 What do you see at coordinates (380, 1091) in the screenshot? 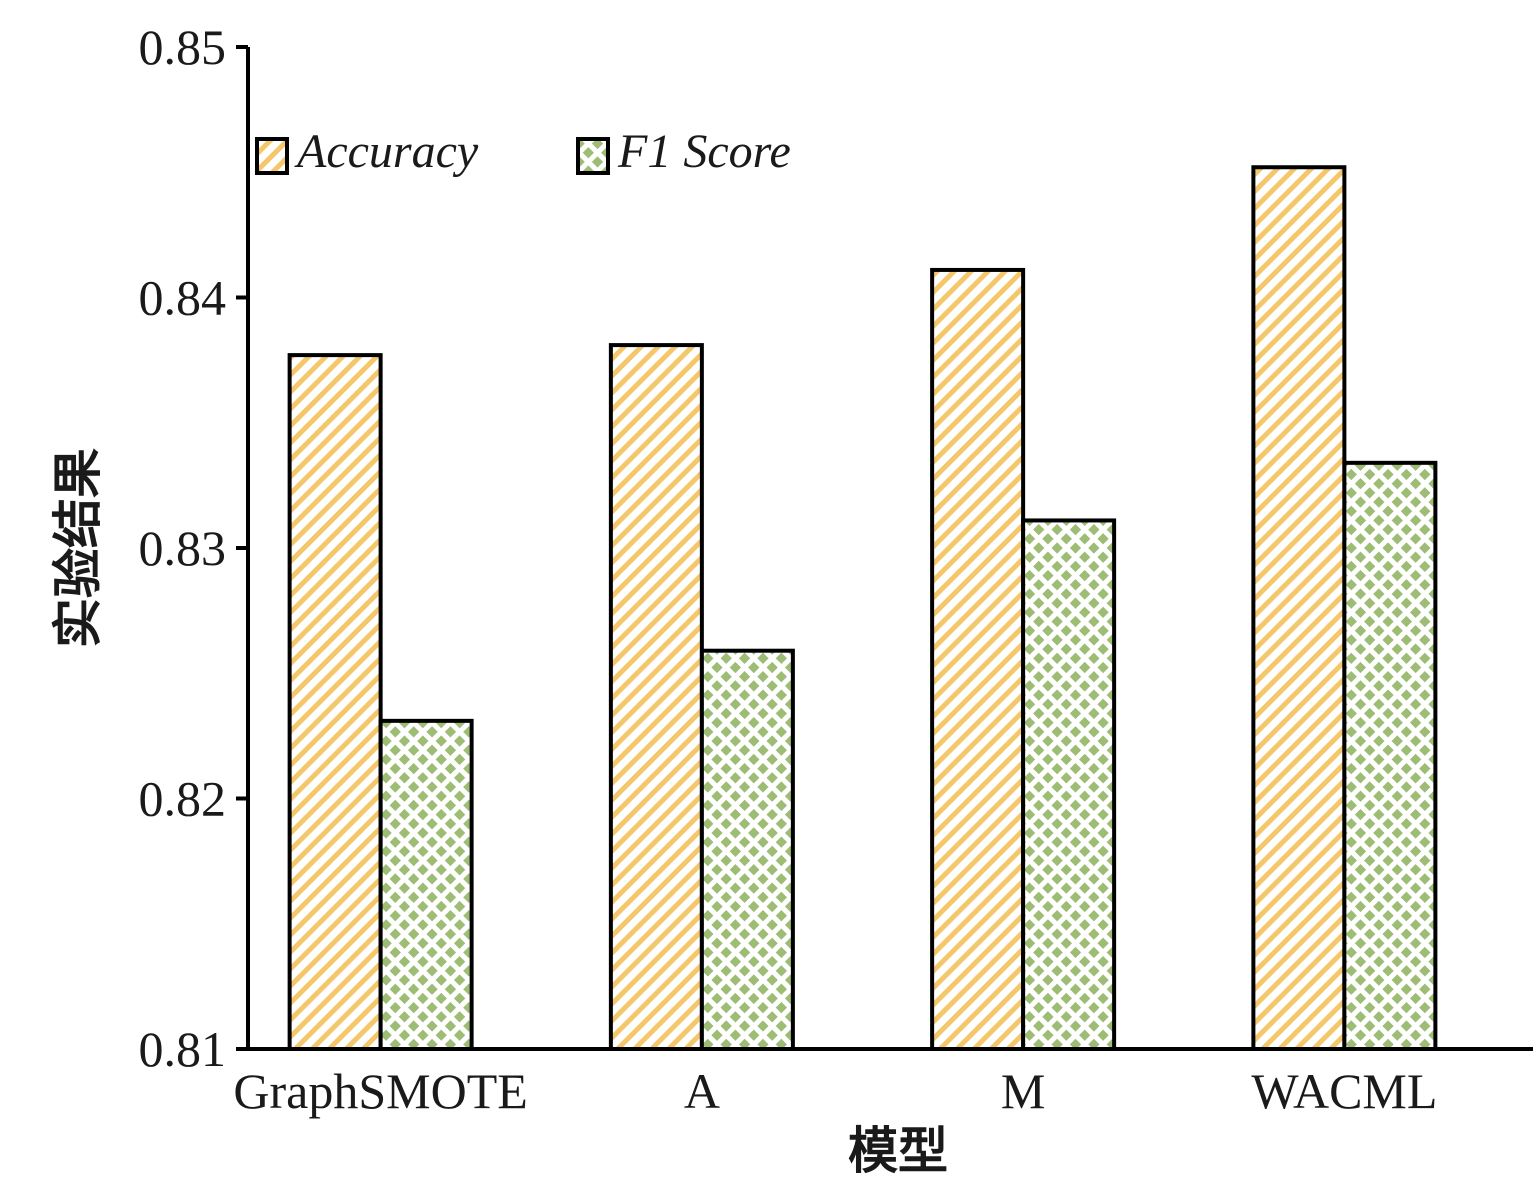
I see `x-tick-label: GraphSMOTE` at bounding box center [380, 1091].